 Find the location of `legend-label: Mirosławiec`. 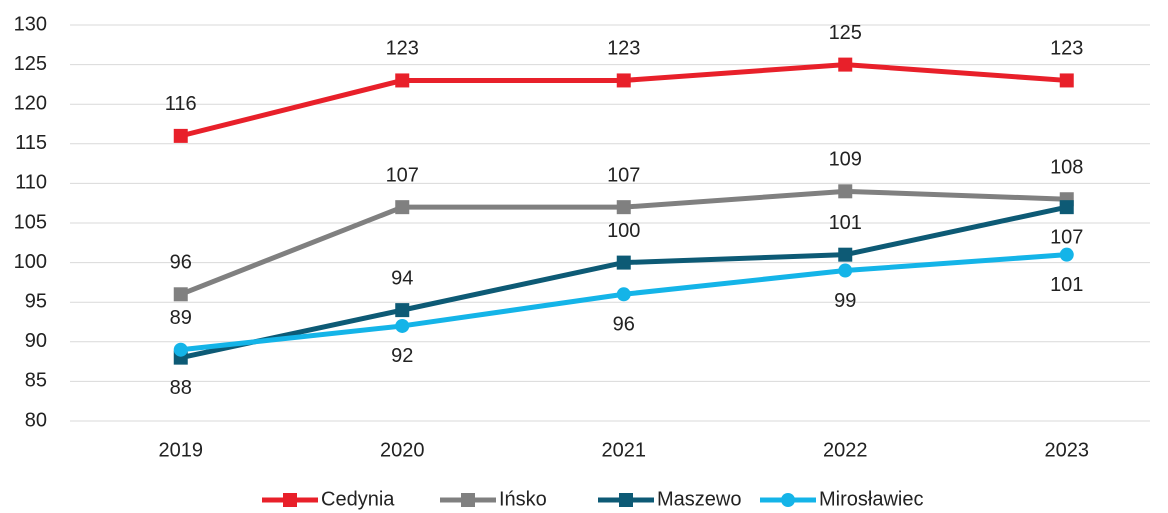

legend-label: Mirosławiec is located at coordinates (871, 499).